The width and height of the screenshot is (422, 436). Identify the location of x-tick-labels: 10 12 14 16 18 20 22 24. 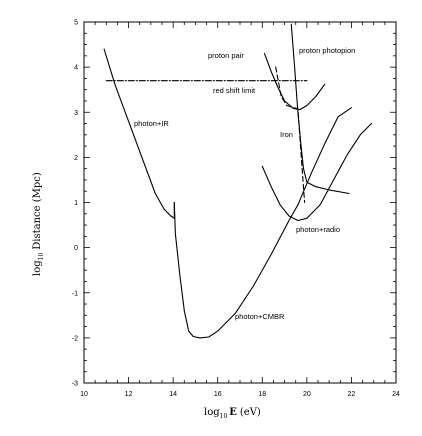
(240, 394).